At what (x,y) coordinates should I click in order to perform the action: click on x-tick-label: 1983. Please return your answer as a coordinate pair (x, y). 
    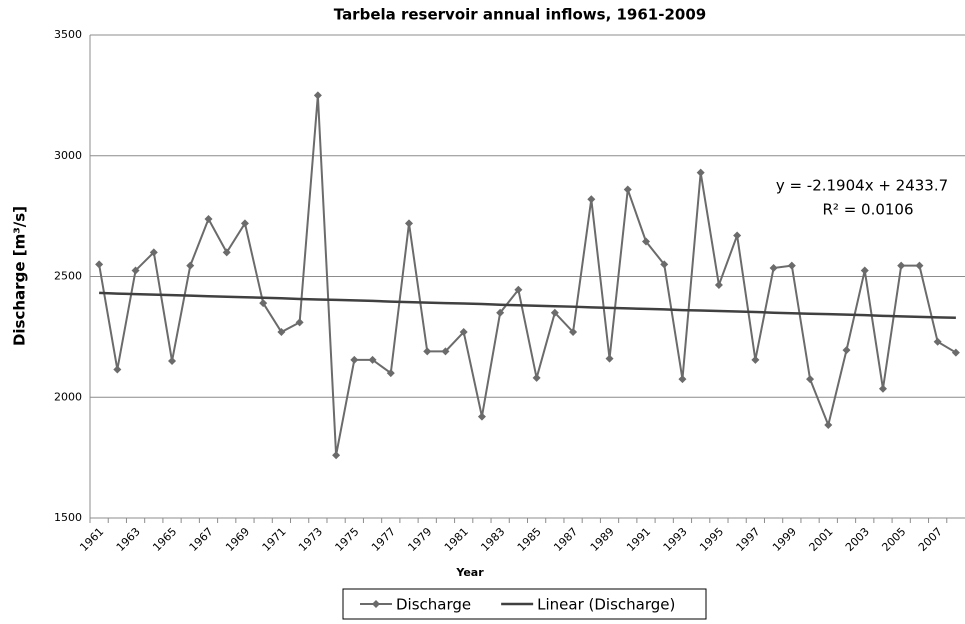
    Looking at the image, I should click on (492, 539).